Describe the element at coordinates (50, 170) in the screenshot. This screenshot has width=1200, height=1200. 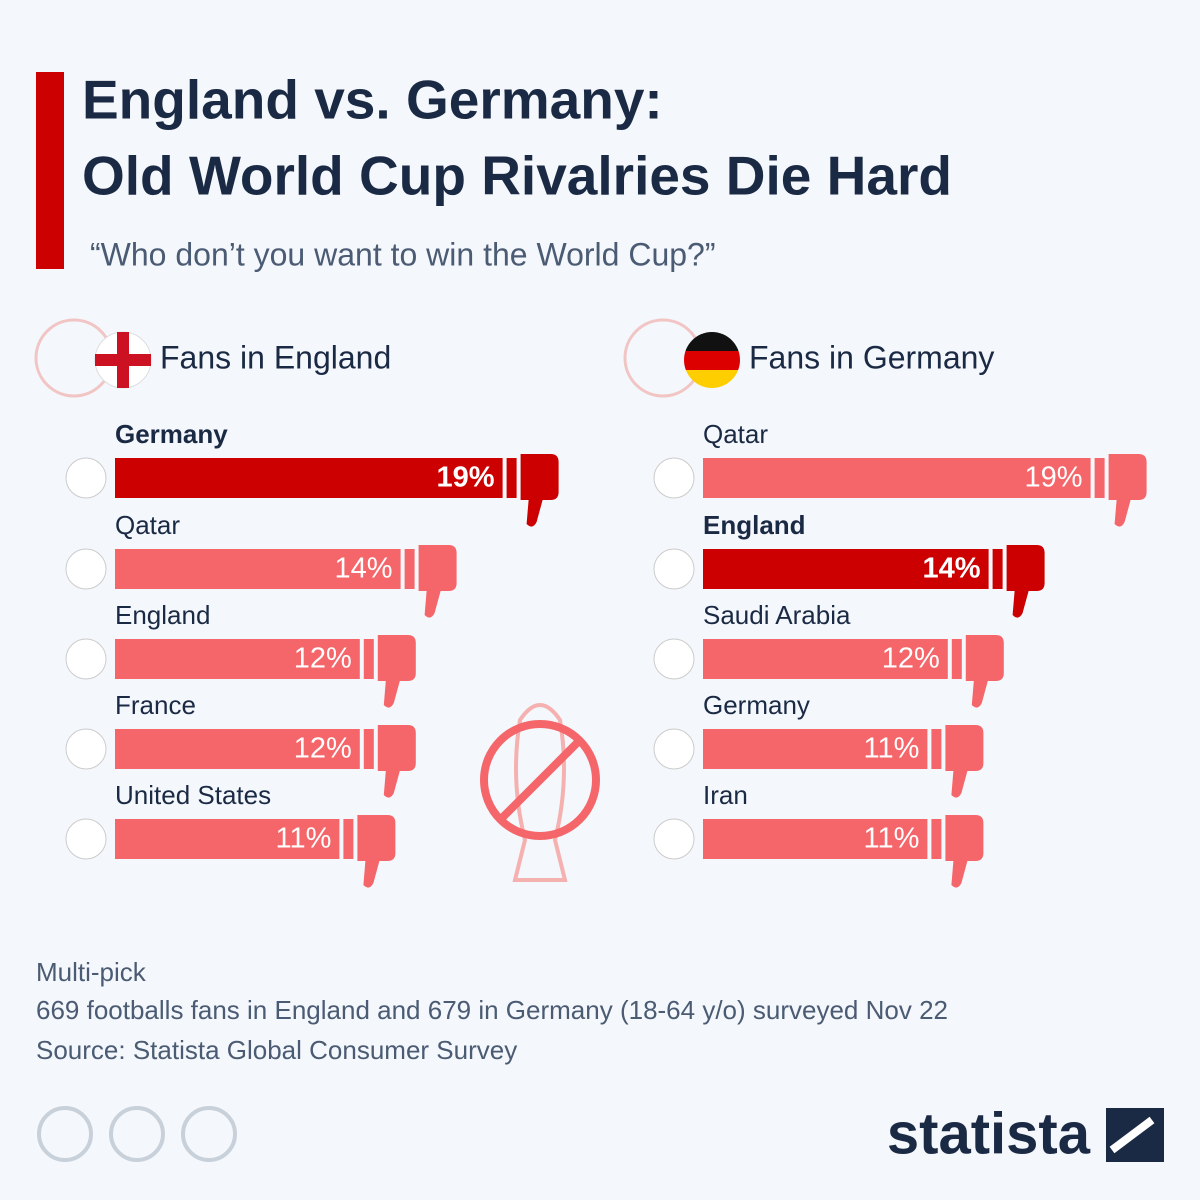
I see `accent-bar` at that location.